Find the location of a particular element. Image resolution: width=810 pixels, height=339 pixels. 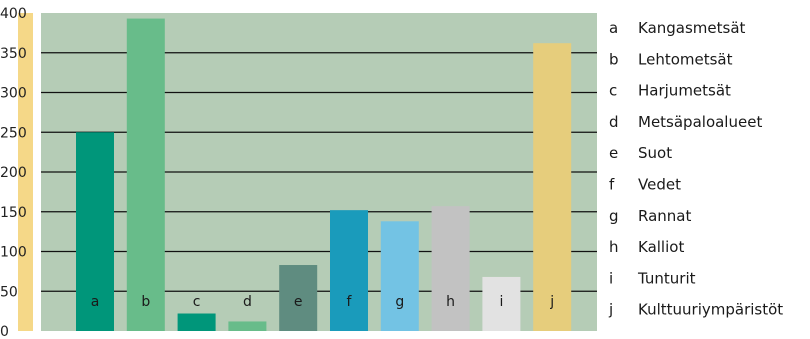

bar-label-d: d is located at coordinates (247, 302).